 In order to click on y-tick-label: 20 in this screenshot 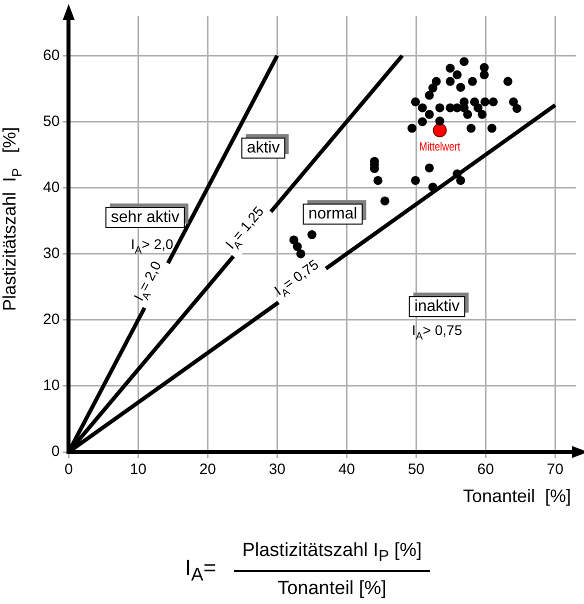, I will do `click(51, 319)`.